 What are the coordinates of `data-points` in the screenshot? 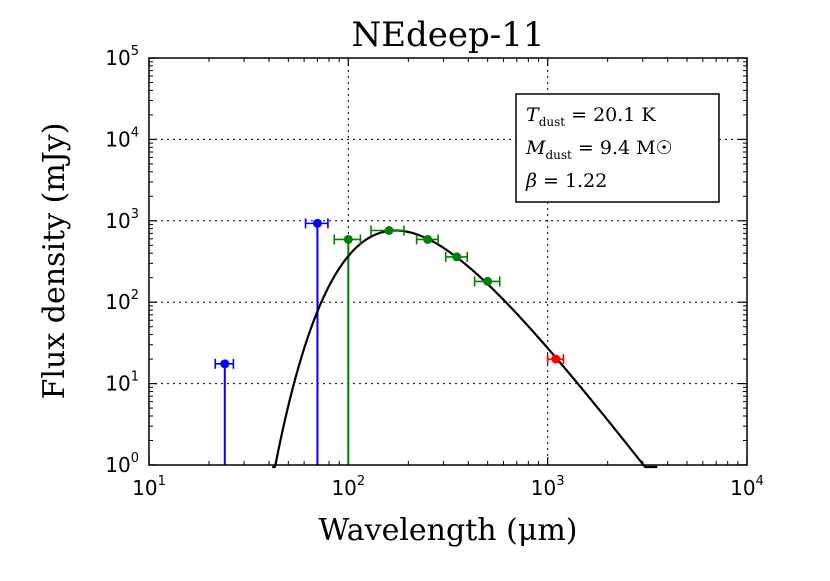 It's located at (389, 293).